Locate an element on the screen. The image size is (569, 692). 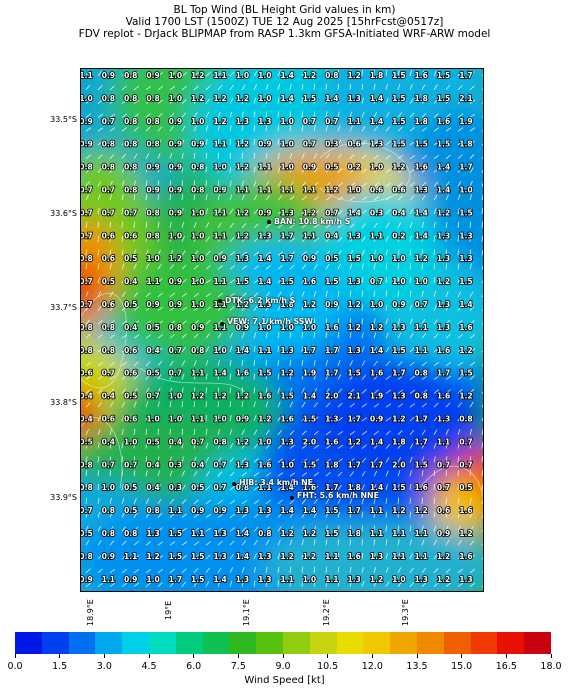
station-marker-vew is located at coordinates (222, 324).